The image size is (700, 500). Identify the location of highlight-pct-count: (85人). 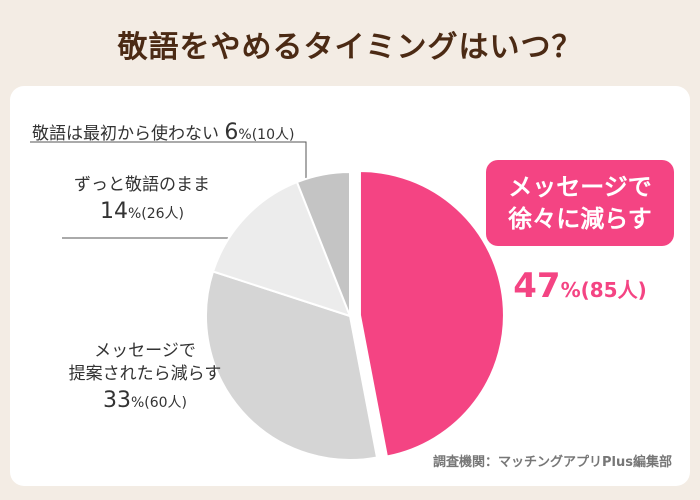
(613, 290).